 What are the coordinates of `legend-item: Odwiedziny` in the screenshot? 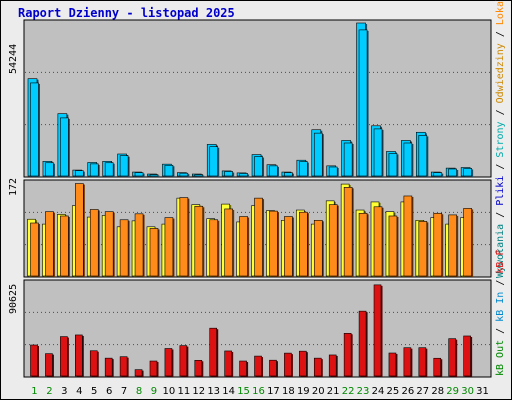 It's located at (500, 73).